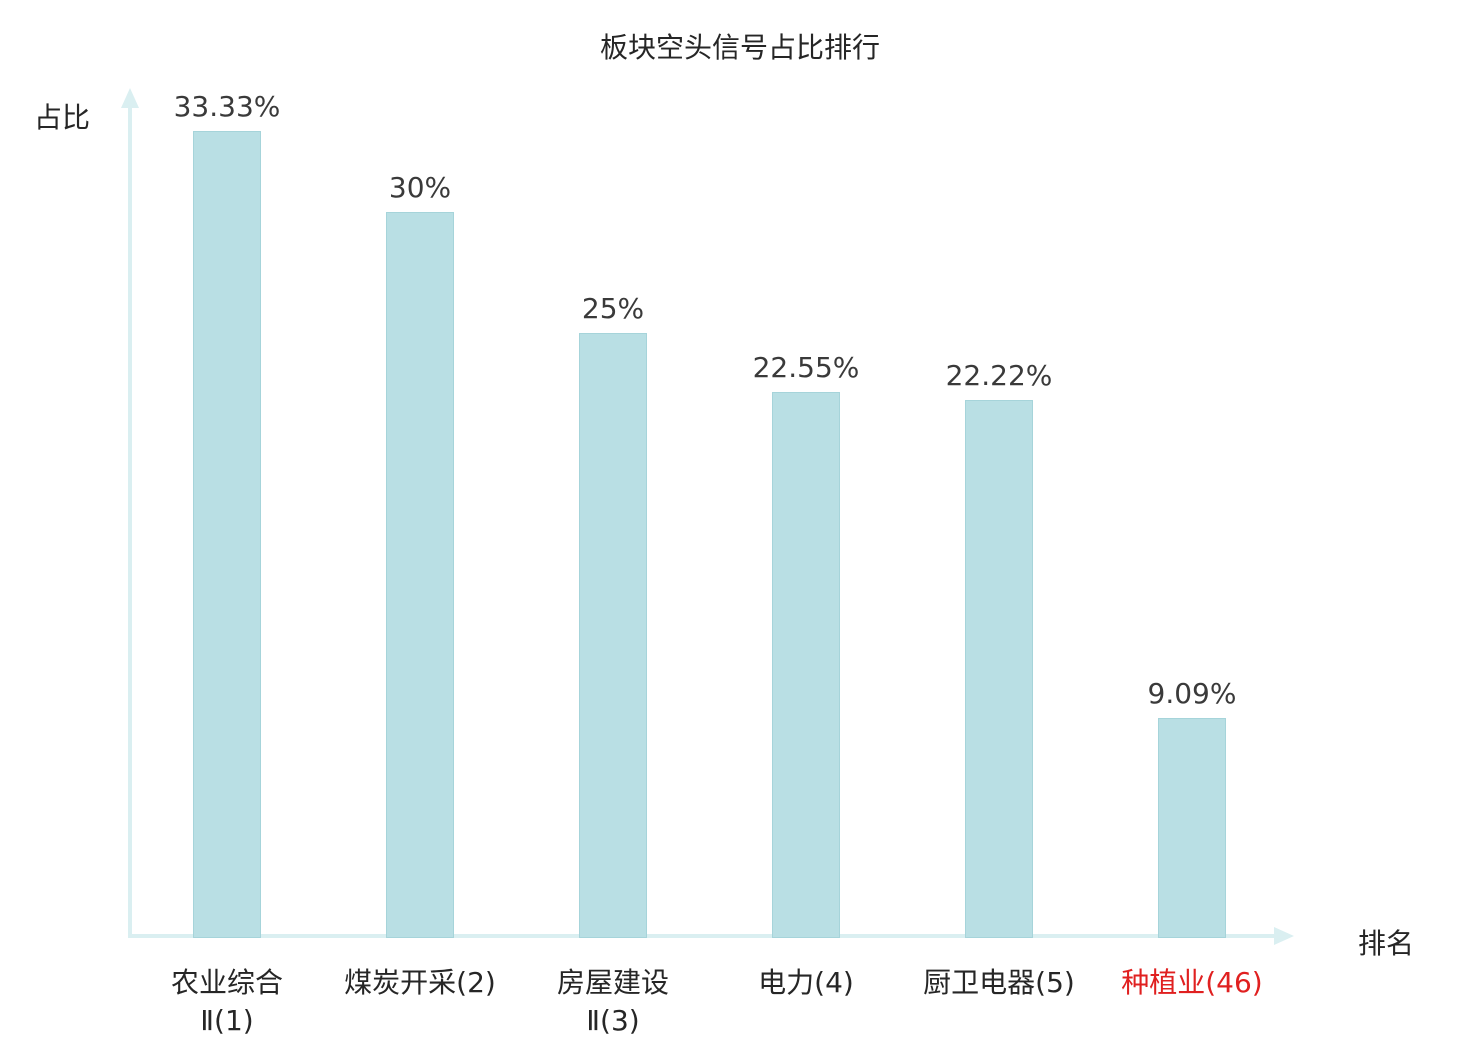  I want to click on bar-value-label: 22.22%, so click(999, 375).